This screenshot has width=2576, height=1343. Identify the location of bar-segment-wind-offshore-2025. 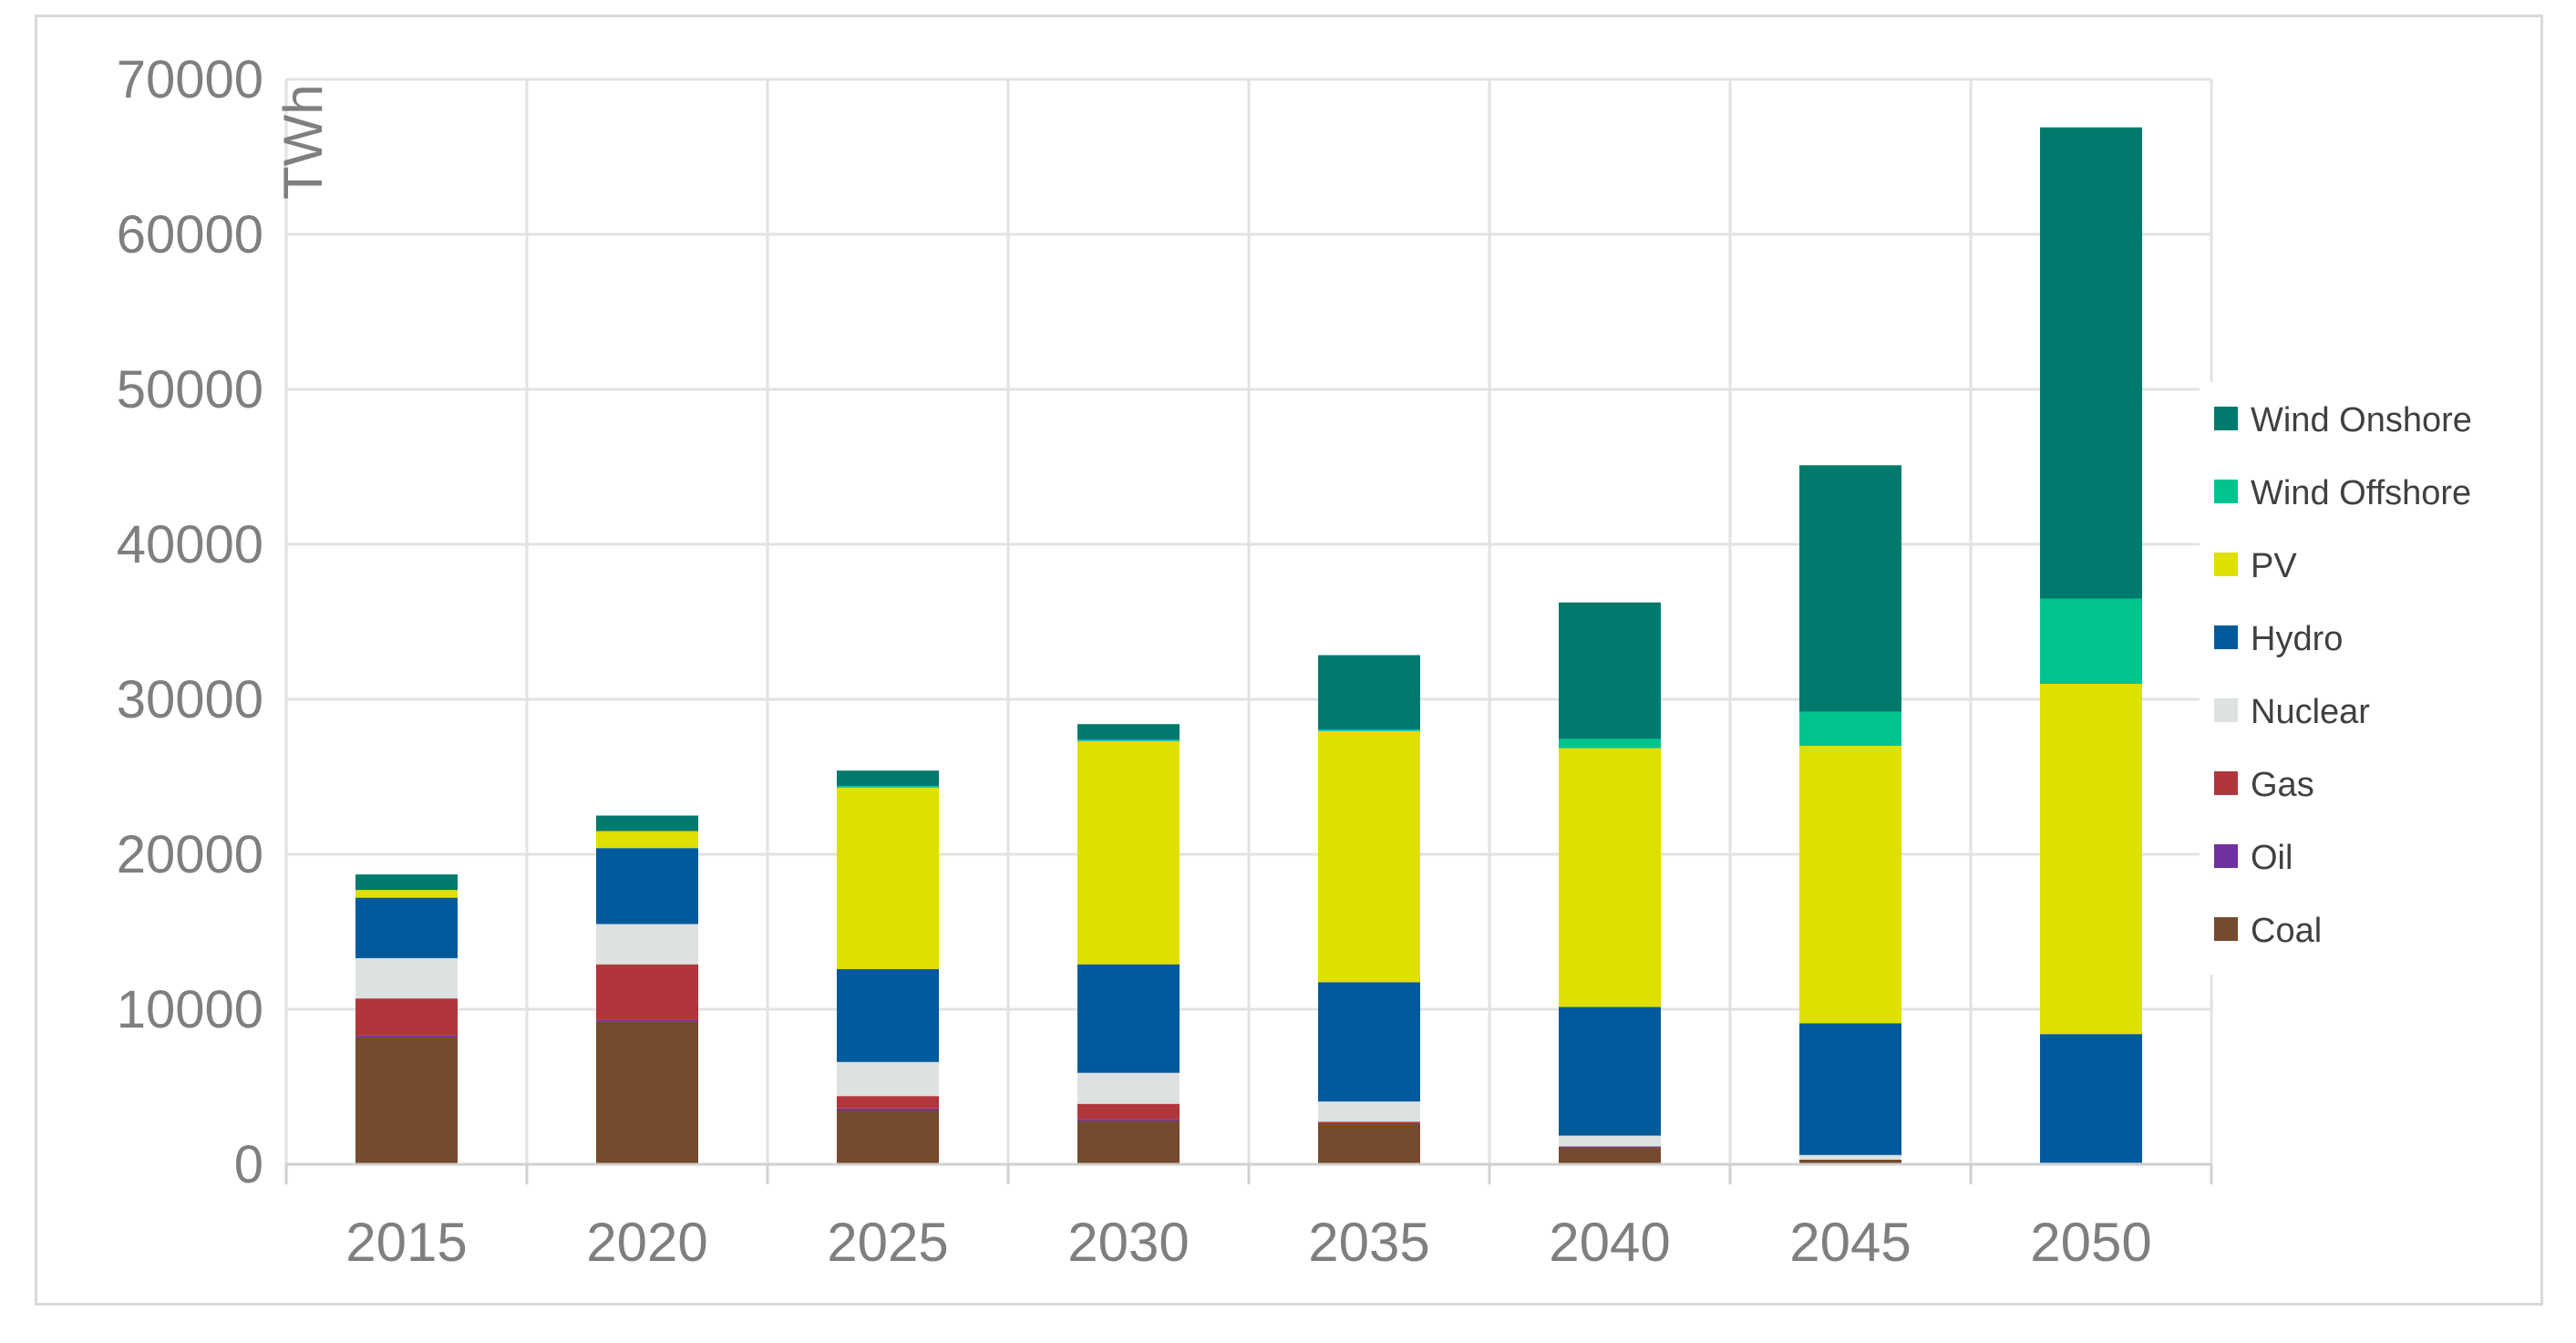
(888, 787).